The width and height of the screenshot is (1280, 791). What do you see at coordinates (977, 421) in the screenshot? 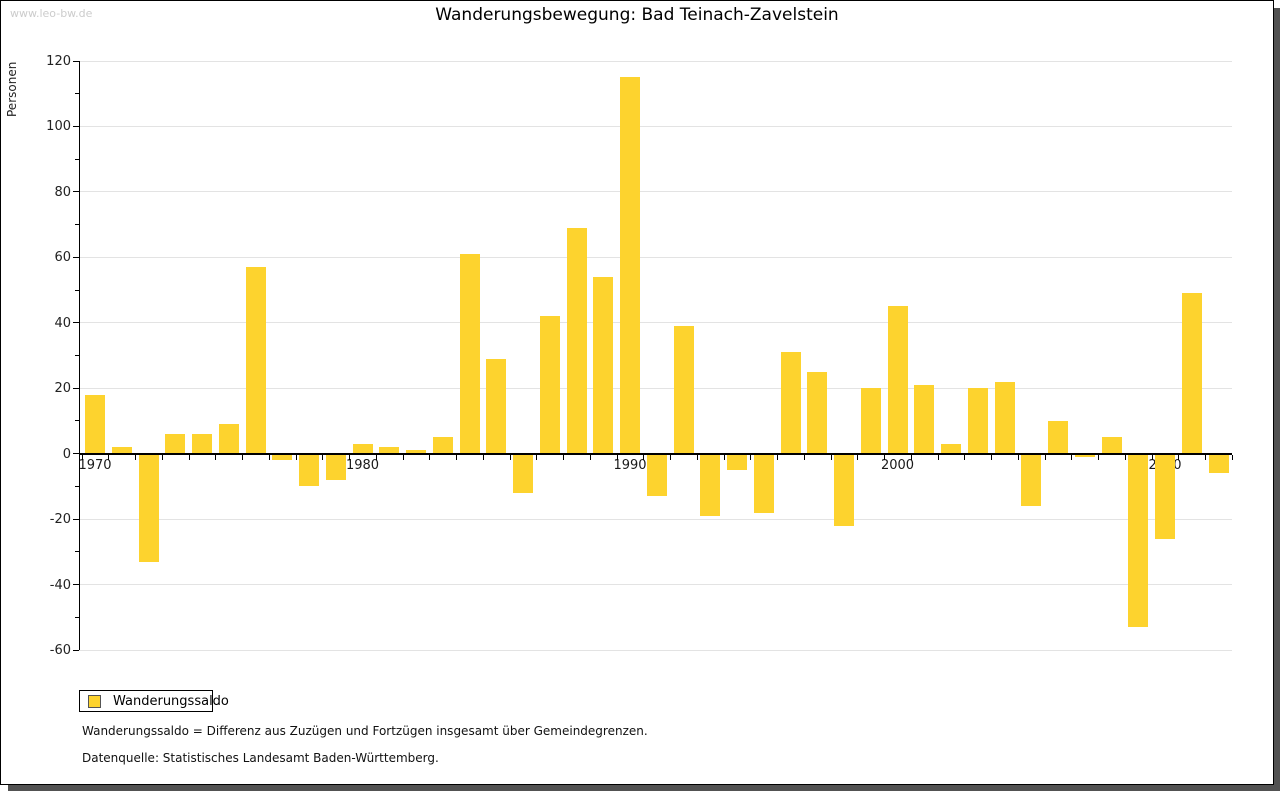
I see `bar-2003` at bounding box center [977, 421].